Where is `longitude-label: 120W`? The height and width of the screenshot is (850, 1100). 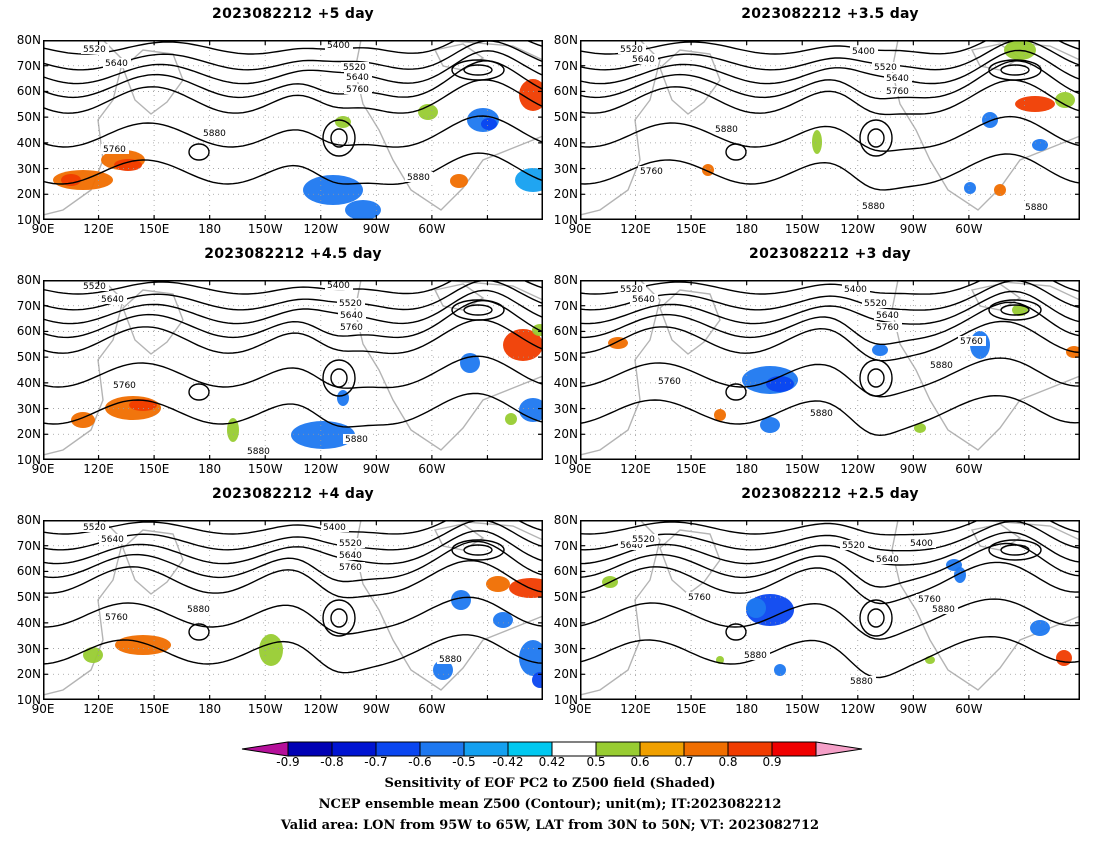
longitude-label: 120W is located at coordinates (858, 709).